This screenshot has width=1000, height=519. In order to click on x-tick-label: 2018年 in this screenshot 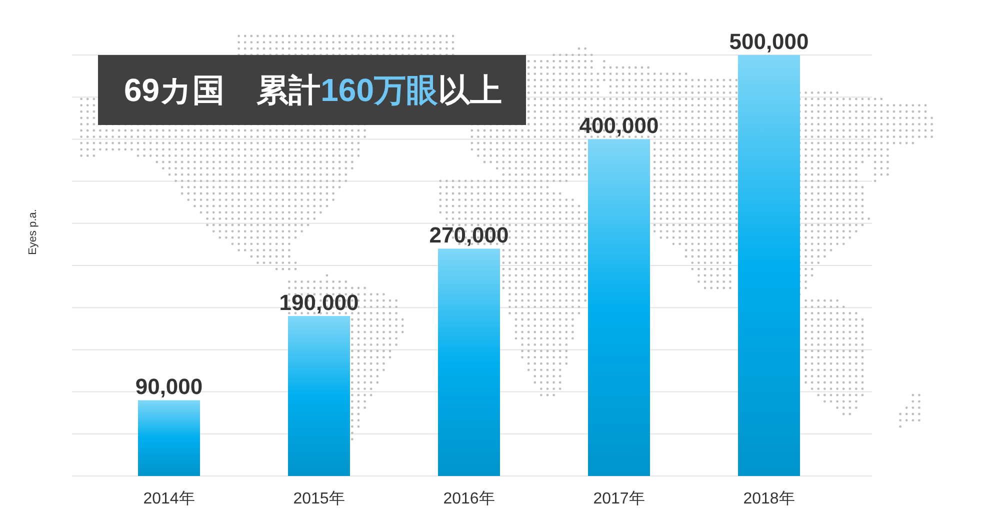, I will do `click(769, 499)`.